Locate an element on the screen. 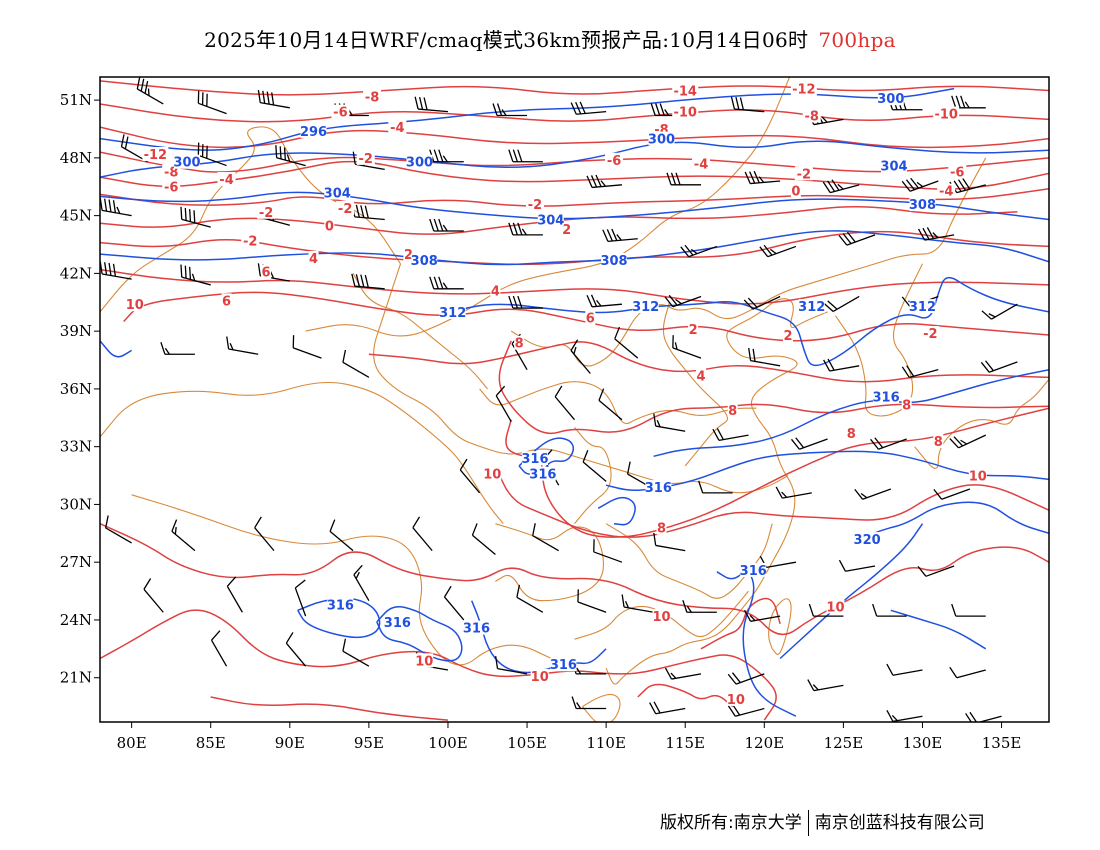  height-label: 296 is located at coordinates (313, 132).